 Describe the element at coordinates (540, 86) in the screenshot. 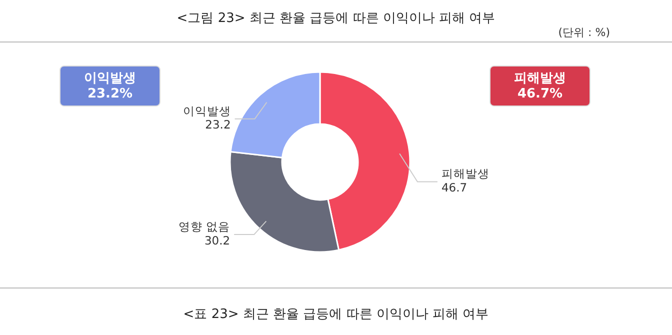

I see `text: 피해발생 46.7%` at that location.